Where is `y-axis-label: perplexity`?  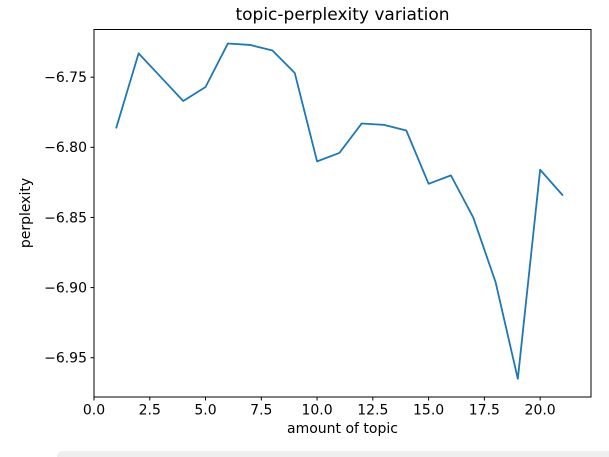 y-axis-label: perplexity is located at coordinates (26, 213).